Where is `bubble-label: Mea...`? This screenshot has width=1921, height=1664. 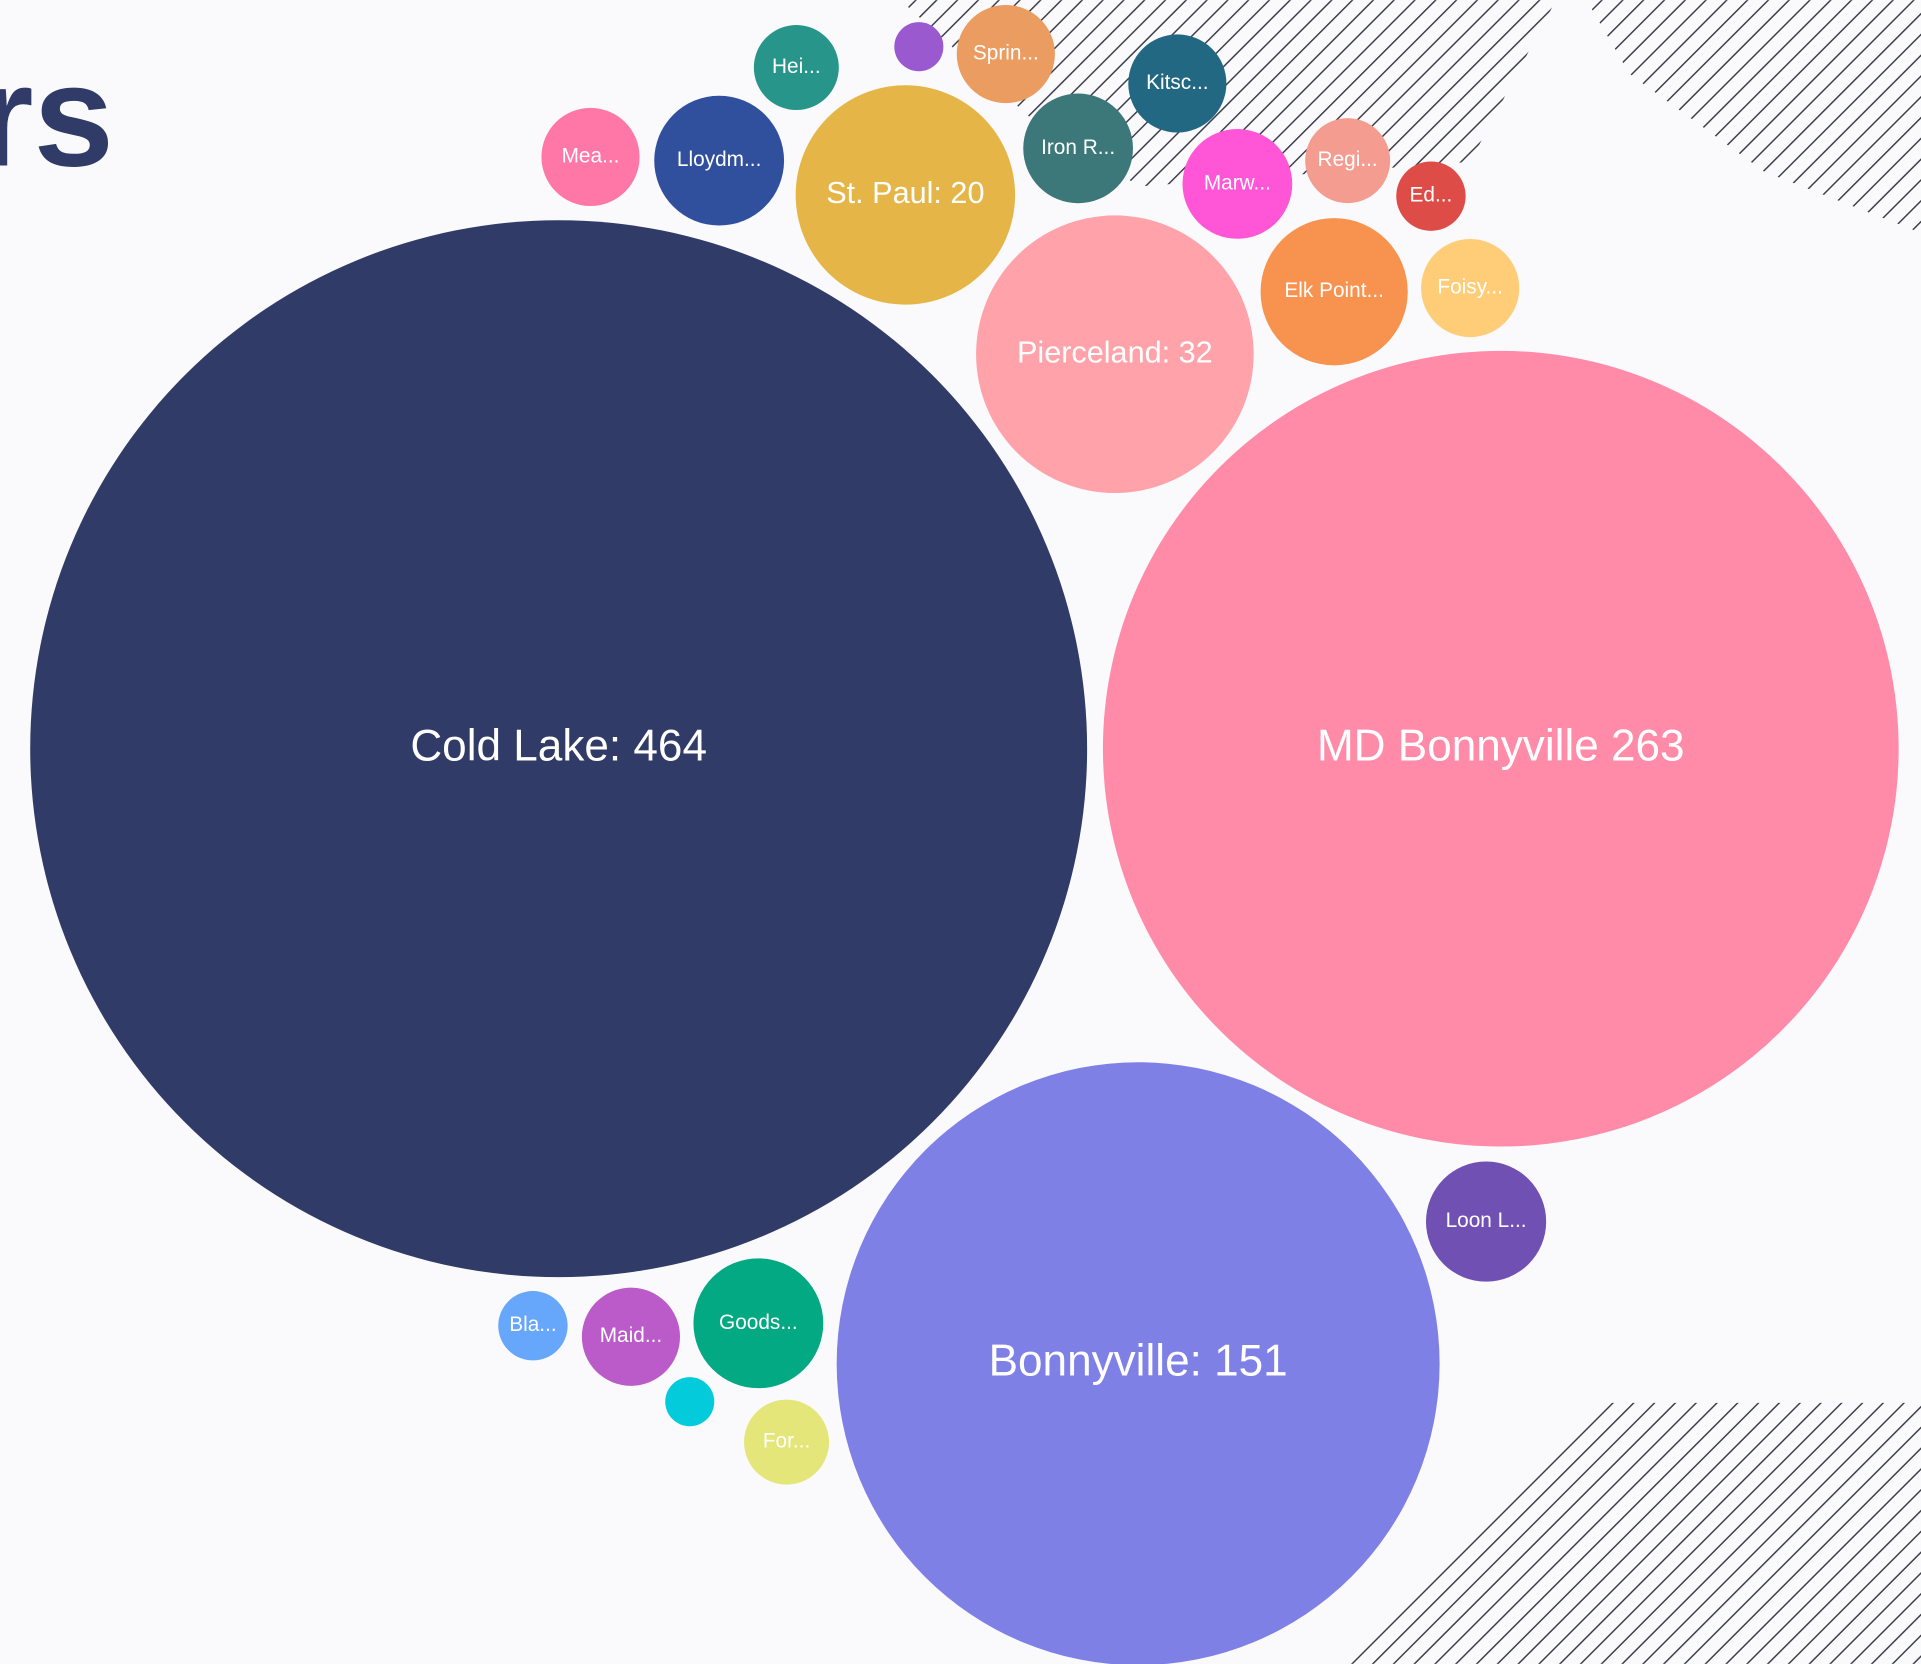
bubble-label: Mea... is located at coordinates (591, 155).